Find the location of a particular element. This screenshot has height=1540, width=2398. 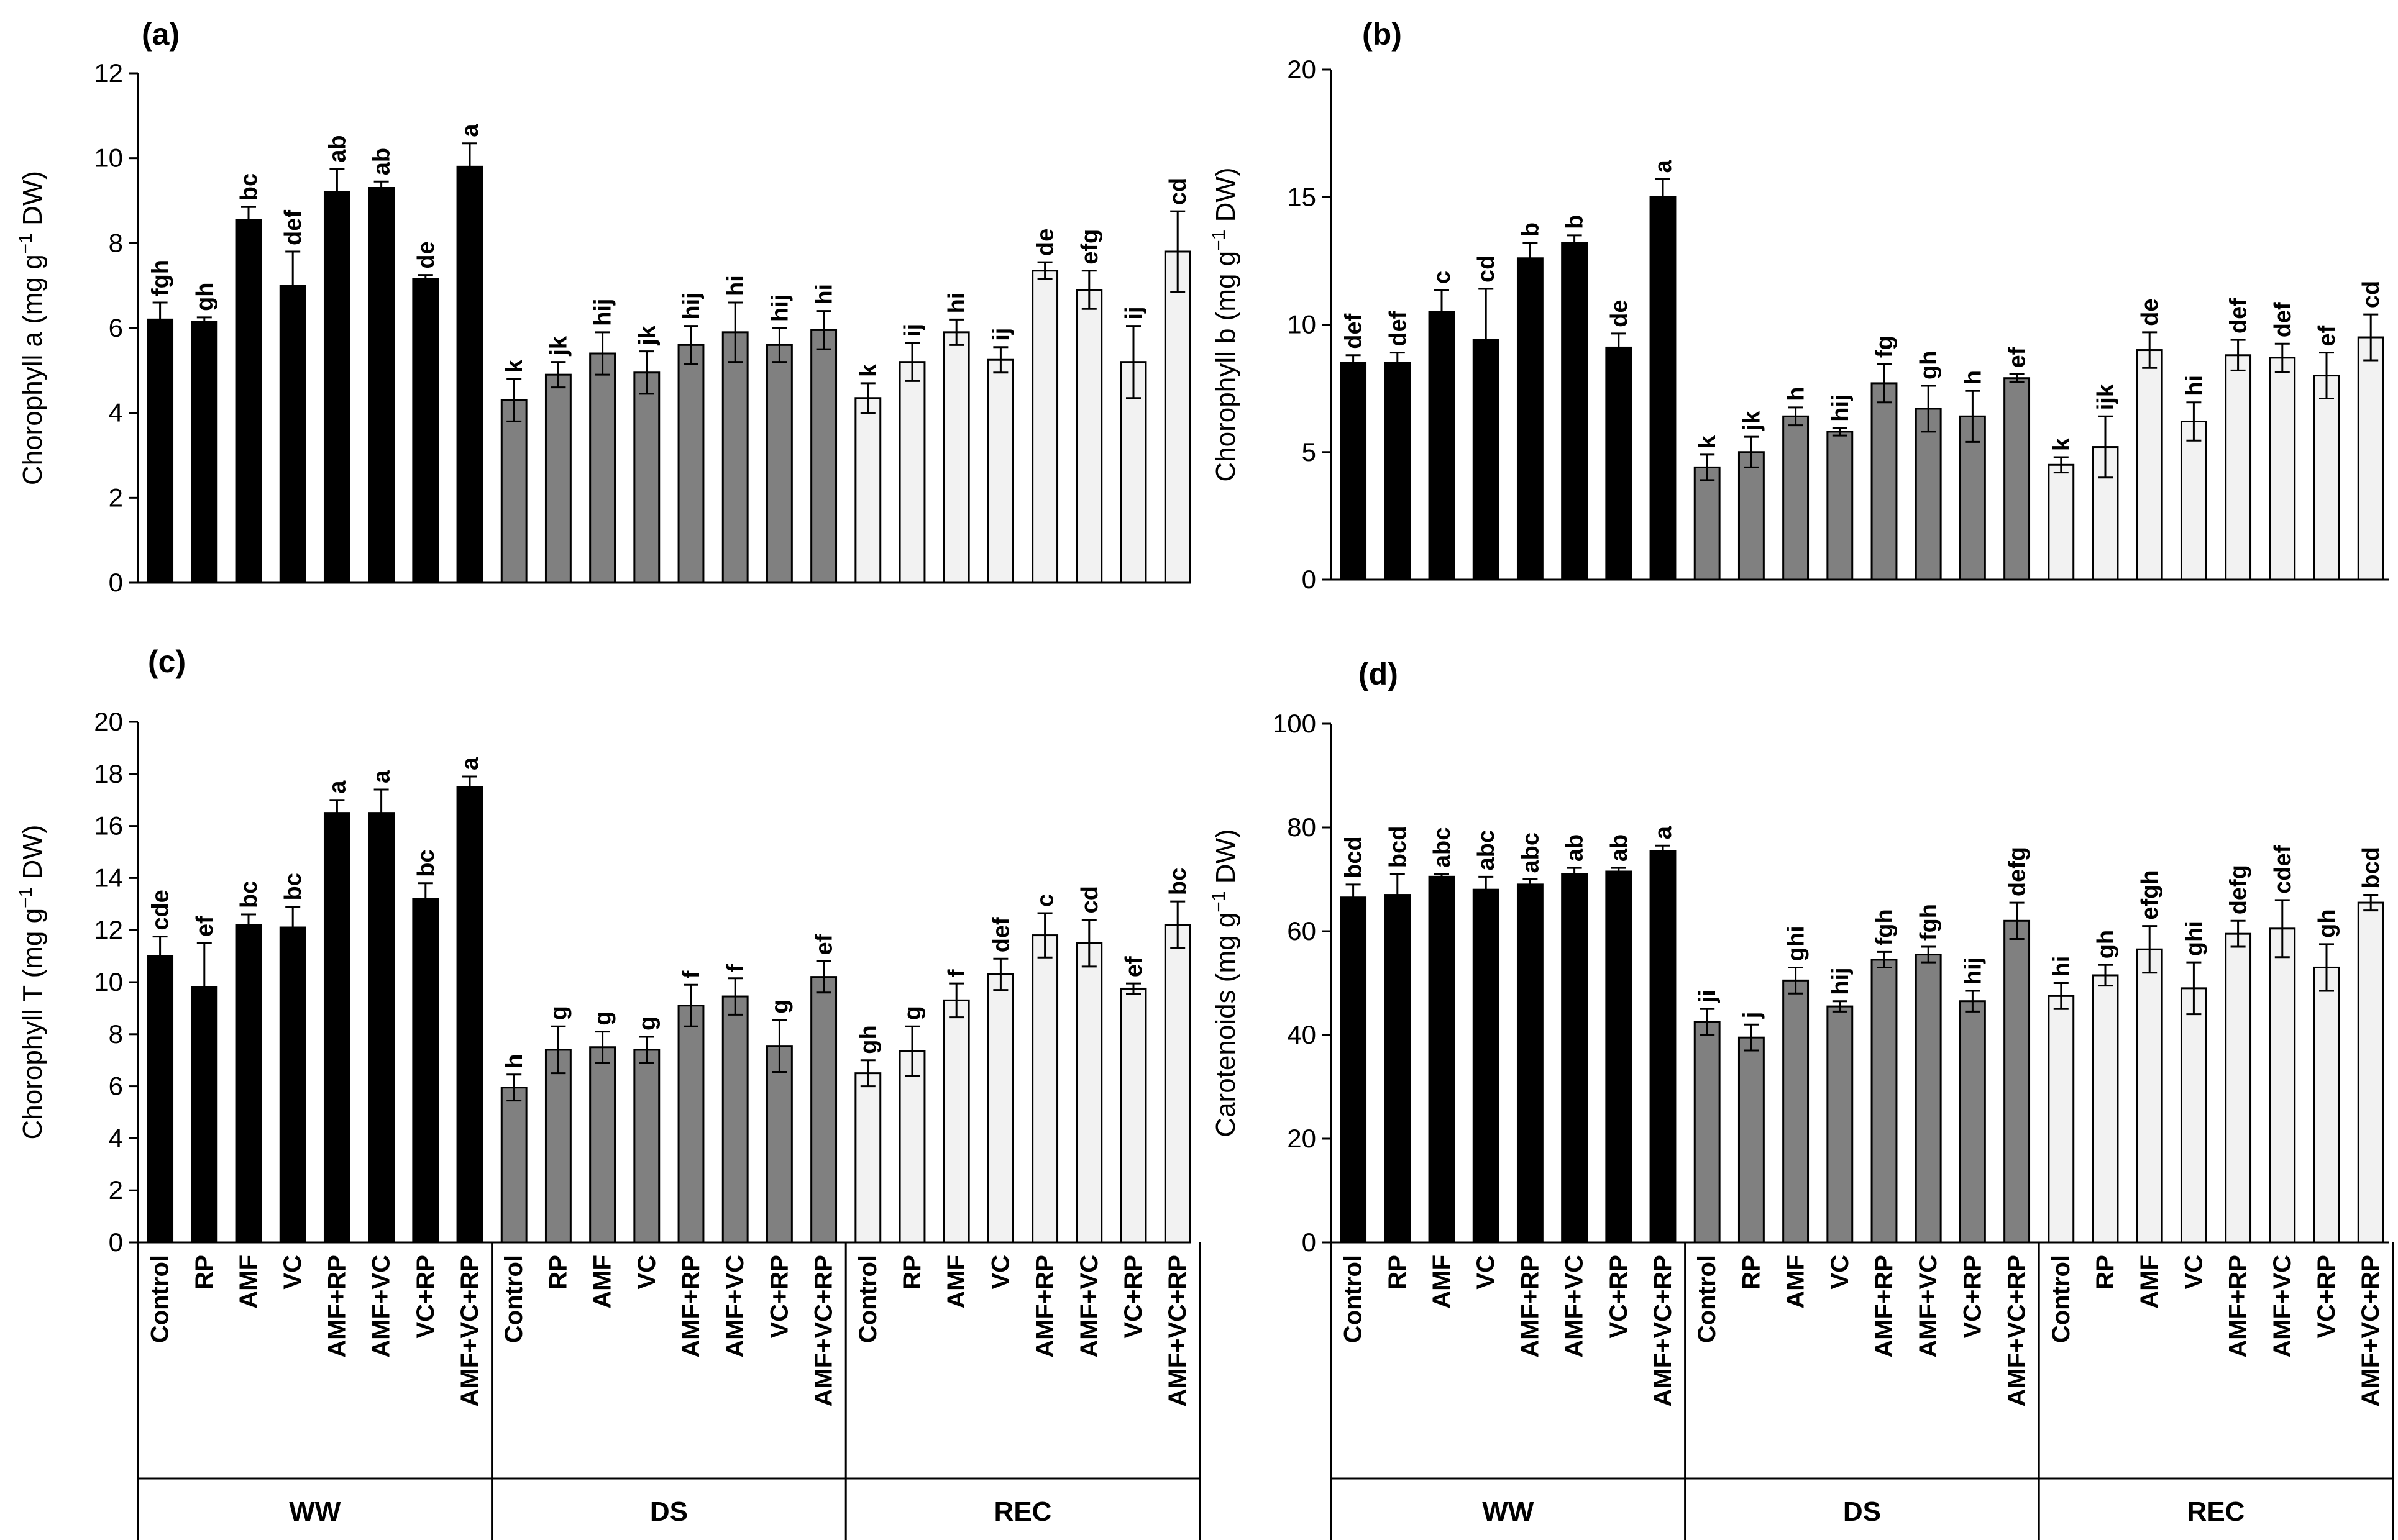

significance-letter: h is located at coordinates (515, 1061).